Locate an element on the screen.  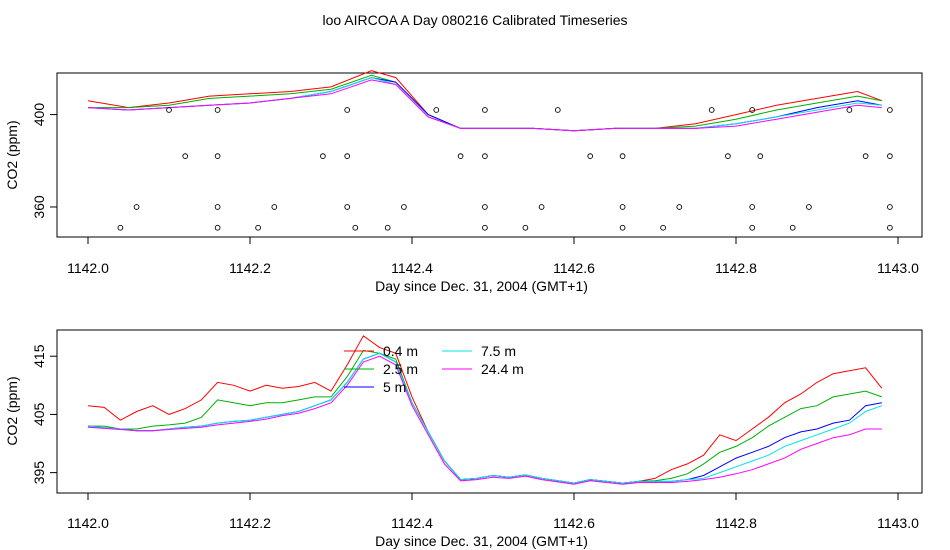
legend-label: 7.5 m is located at coordinates (498, 351).